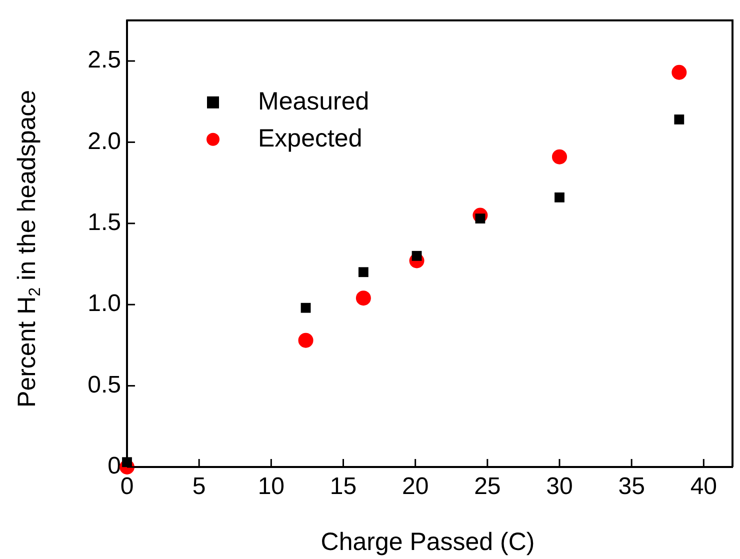 This screenshot has height=559, width=740. What do you see at coordinates (487, 486) in the screenshot?
I see `x-tick-label: 25` at bounding box center [487, 486].